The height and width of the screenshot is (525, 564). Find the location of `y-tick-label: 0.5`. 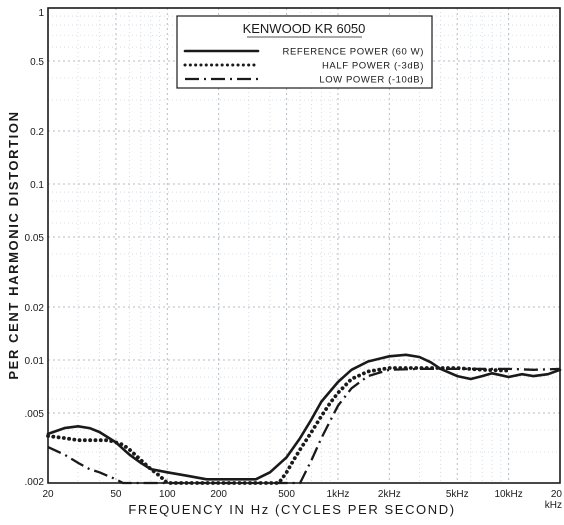

y-tick-label: 0.5 is located at coordinates (37, 62).